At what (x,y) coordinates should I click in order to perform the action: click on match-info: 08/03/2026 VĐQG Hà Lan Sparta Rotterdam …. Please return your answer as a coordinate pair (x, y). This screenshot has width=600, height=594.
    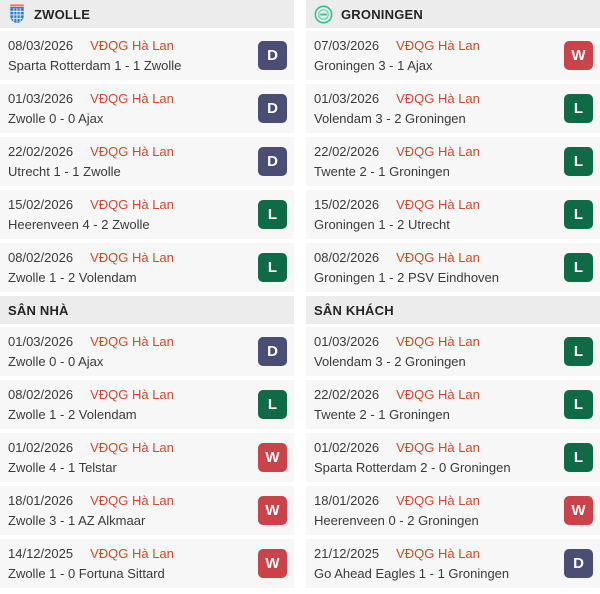
    Looking at the image, I should click on (94, 55).